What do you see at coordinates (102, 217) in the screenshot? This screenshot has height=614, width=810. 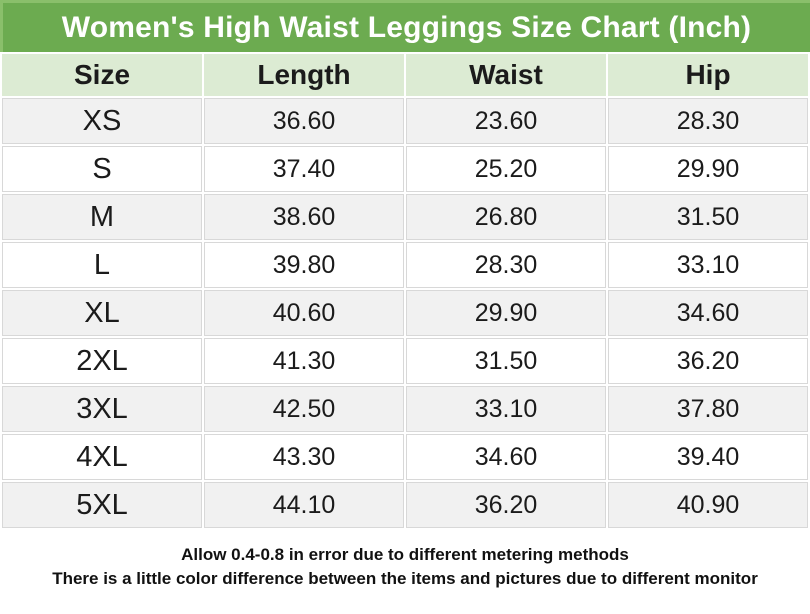 I see `size-cell: M` at bounding box center [102, 217].